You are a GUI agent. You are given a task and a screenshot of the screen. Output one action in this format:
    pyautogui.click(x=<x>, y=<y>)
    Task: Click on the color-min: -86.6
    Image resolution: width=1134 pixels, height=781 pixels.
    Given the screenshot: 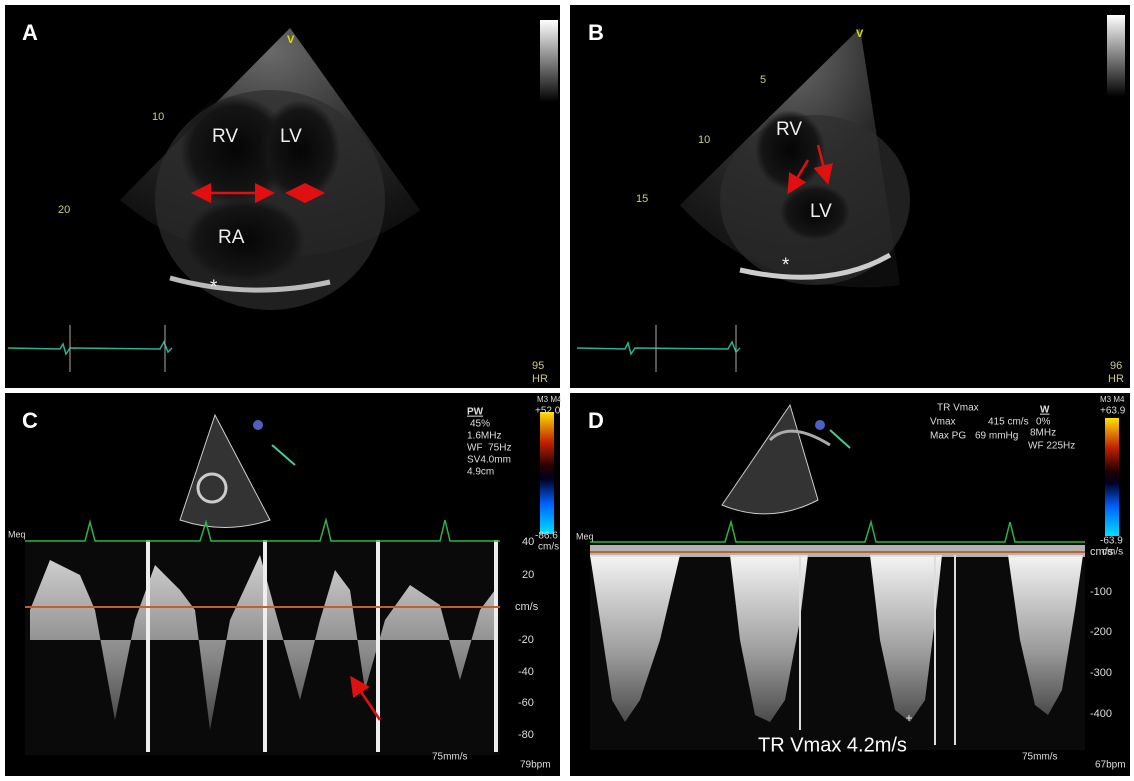 What is the action you would take?
    pyautogui.click(x=546, y=536)
    